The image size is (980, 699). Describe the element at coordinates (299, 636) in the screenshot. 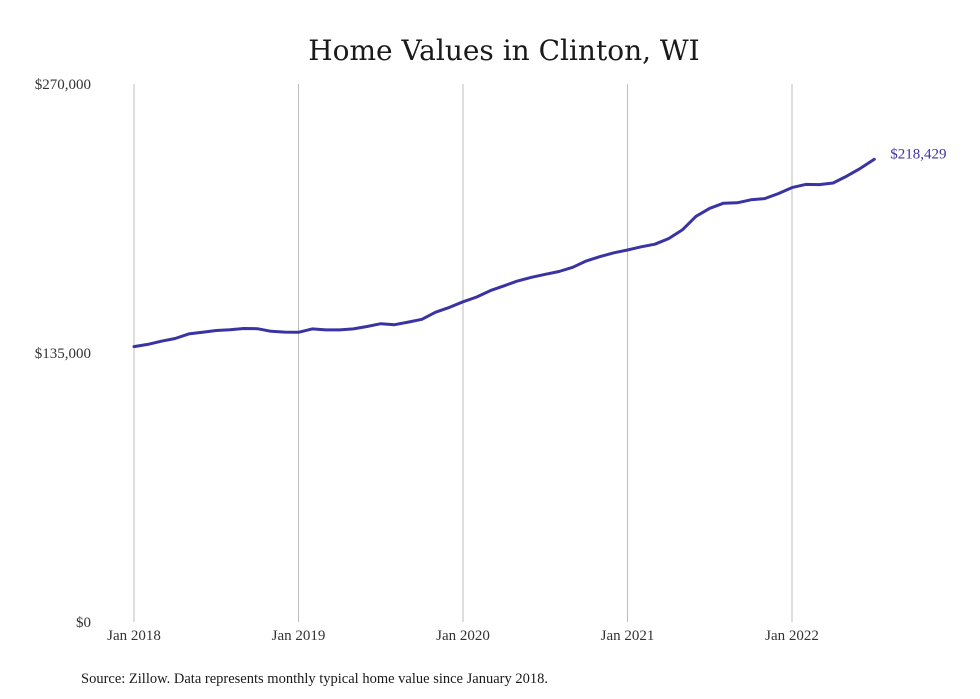

I see `x-tick-label: Jan 2019` at that location.